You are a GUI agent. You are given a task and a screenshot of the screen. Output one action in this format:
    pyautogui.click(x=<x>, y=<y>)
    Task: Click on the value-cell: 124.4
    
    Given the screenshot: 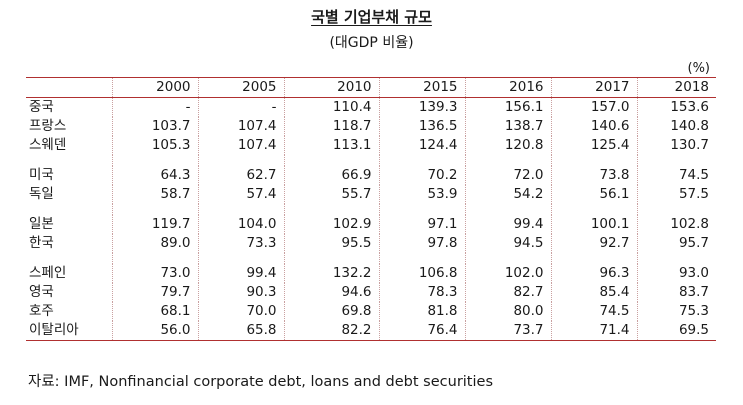 What is the action you would take?
    pyautogui.click(x=421, y=145)
    